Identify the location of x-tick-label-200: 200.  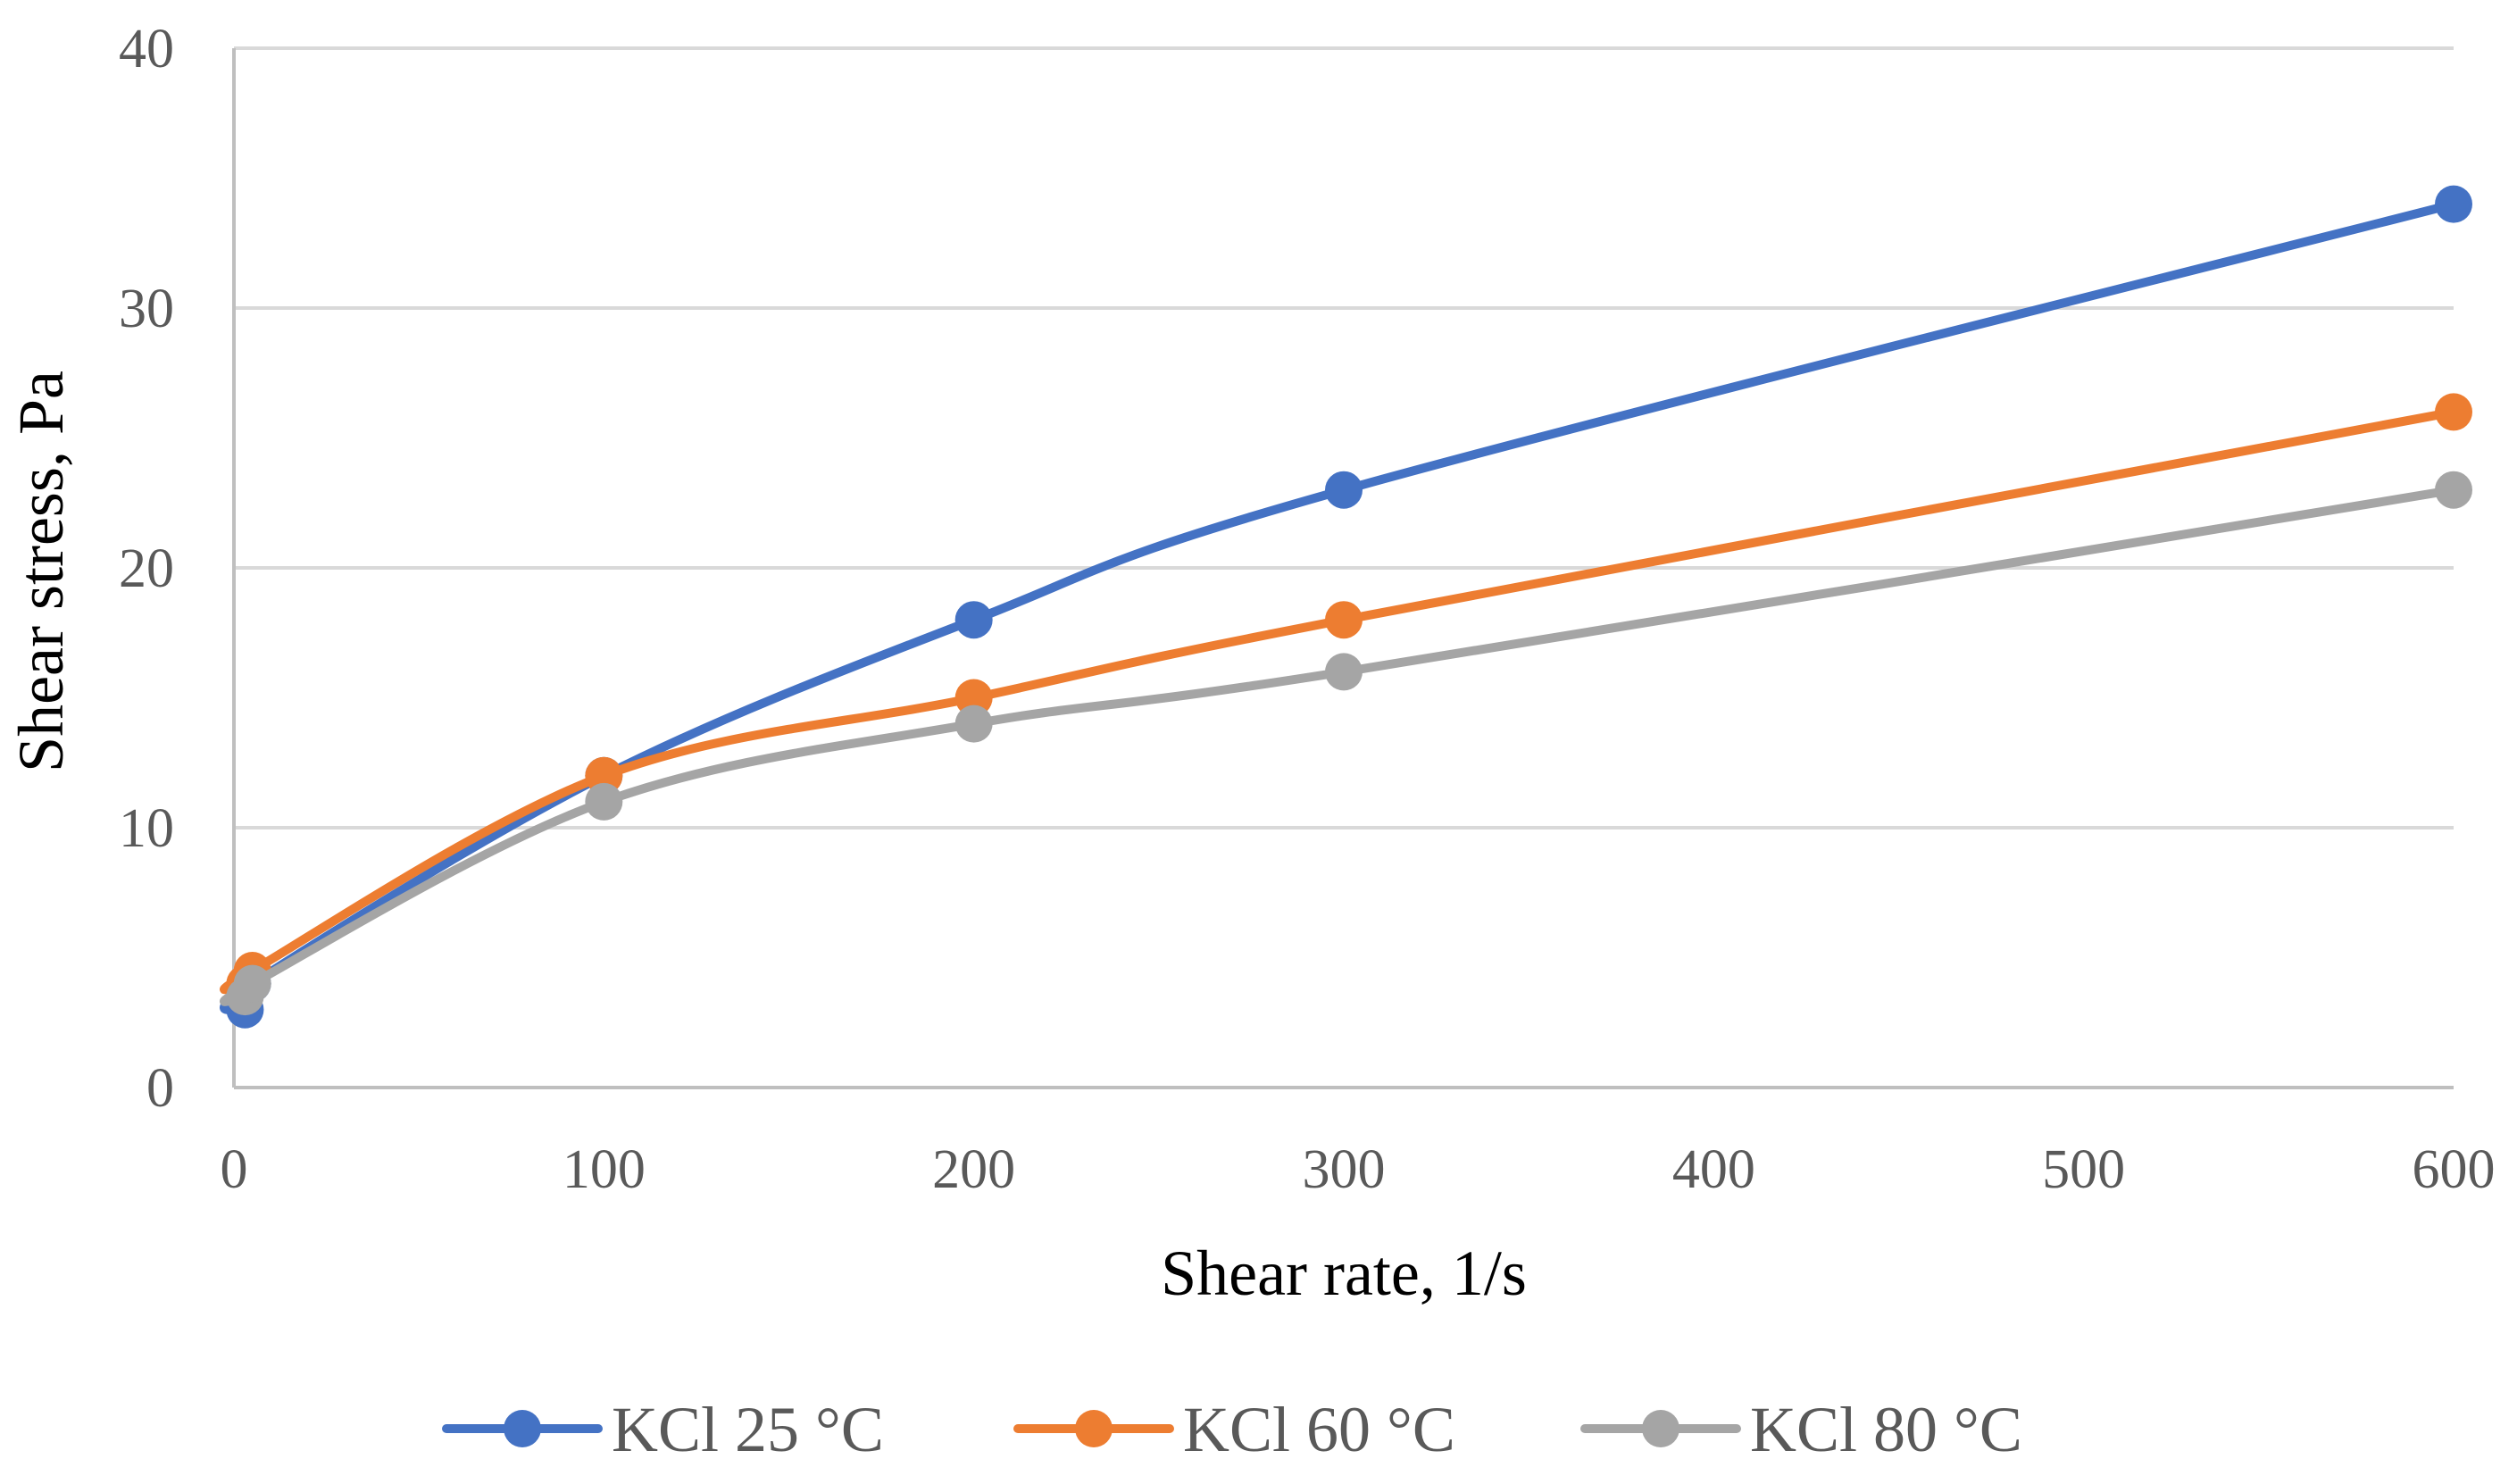
(974, 1169).